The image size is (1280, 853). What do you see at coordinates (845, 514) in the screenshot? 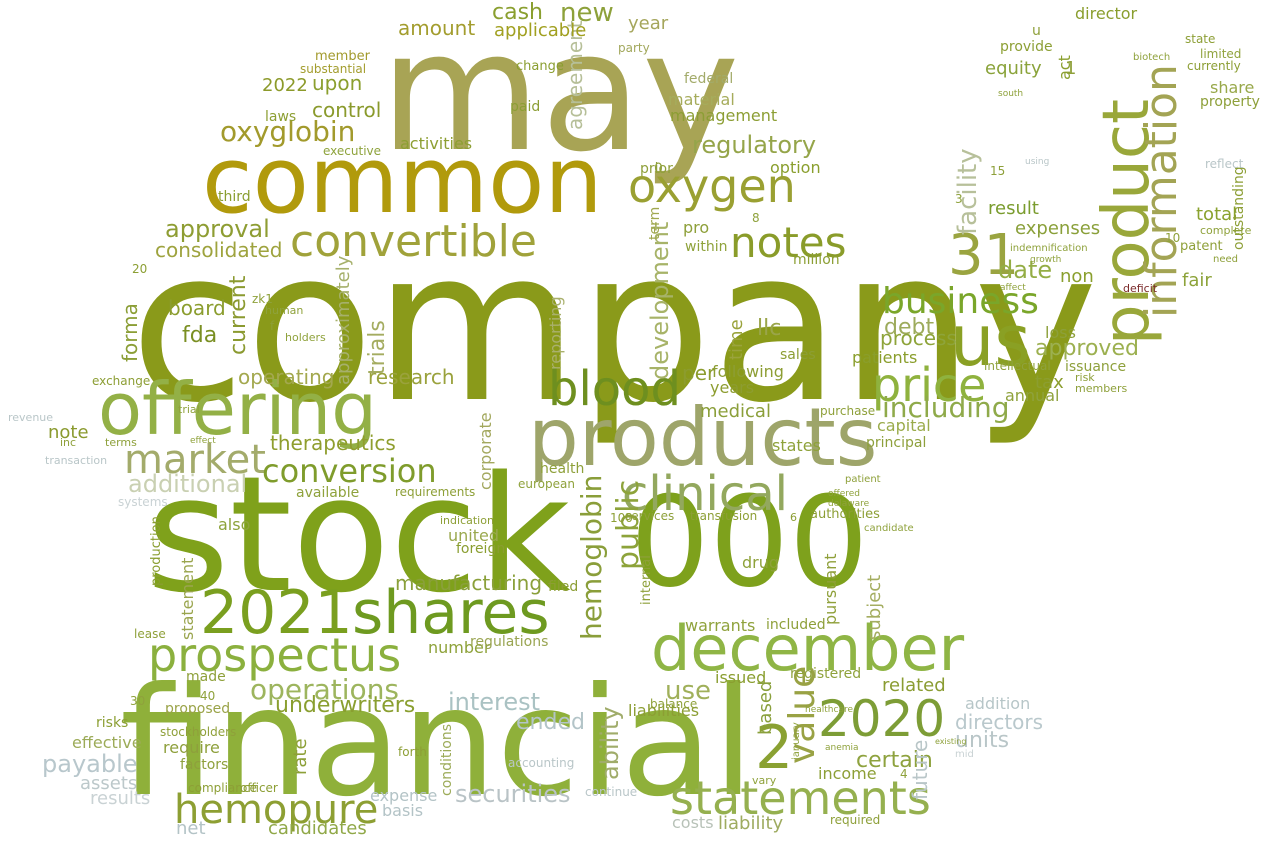
I see `word-authorities: authorities` at bounding box center [845, 514].